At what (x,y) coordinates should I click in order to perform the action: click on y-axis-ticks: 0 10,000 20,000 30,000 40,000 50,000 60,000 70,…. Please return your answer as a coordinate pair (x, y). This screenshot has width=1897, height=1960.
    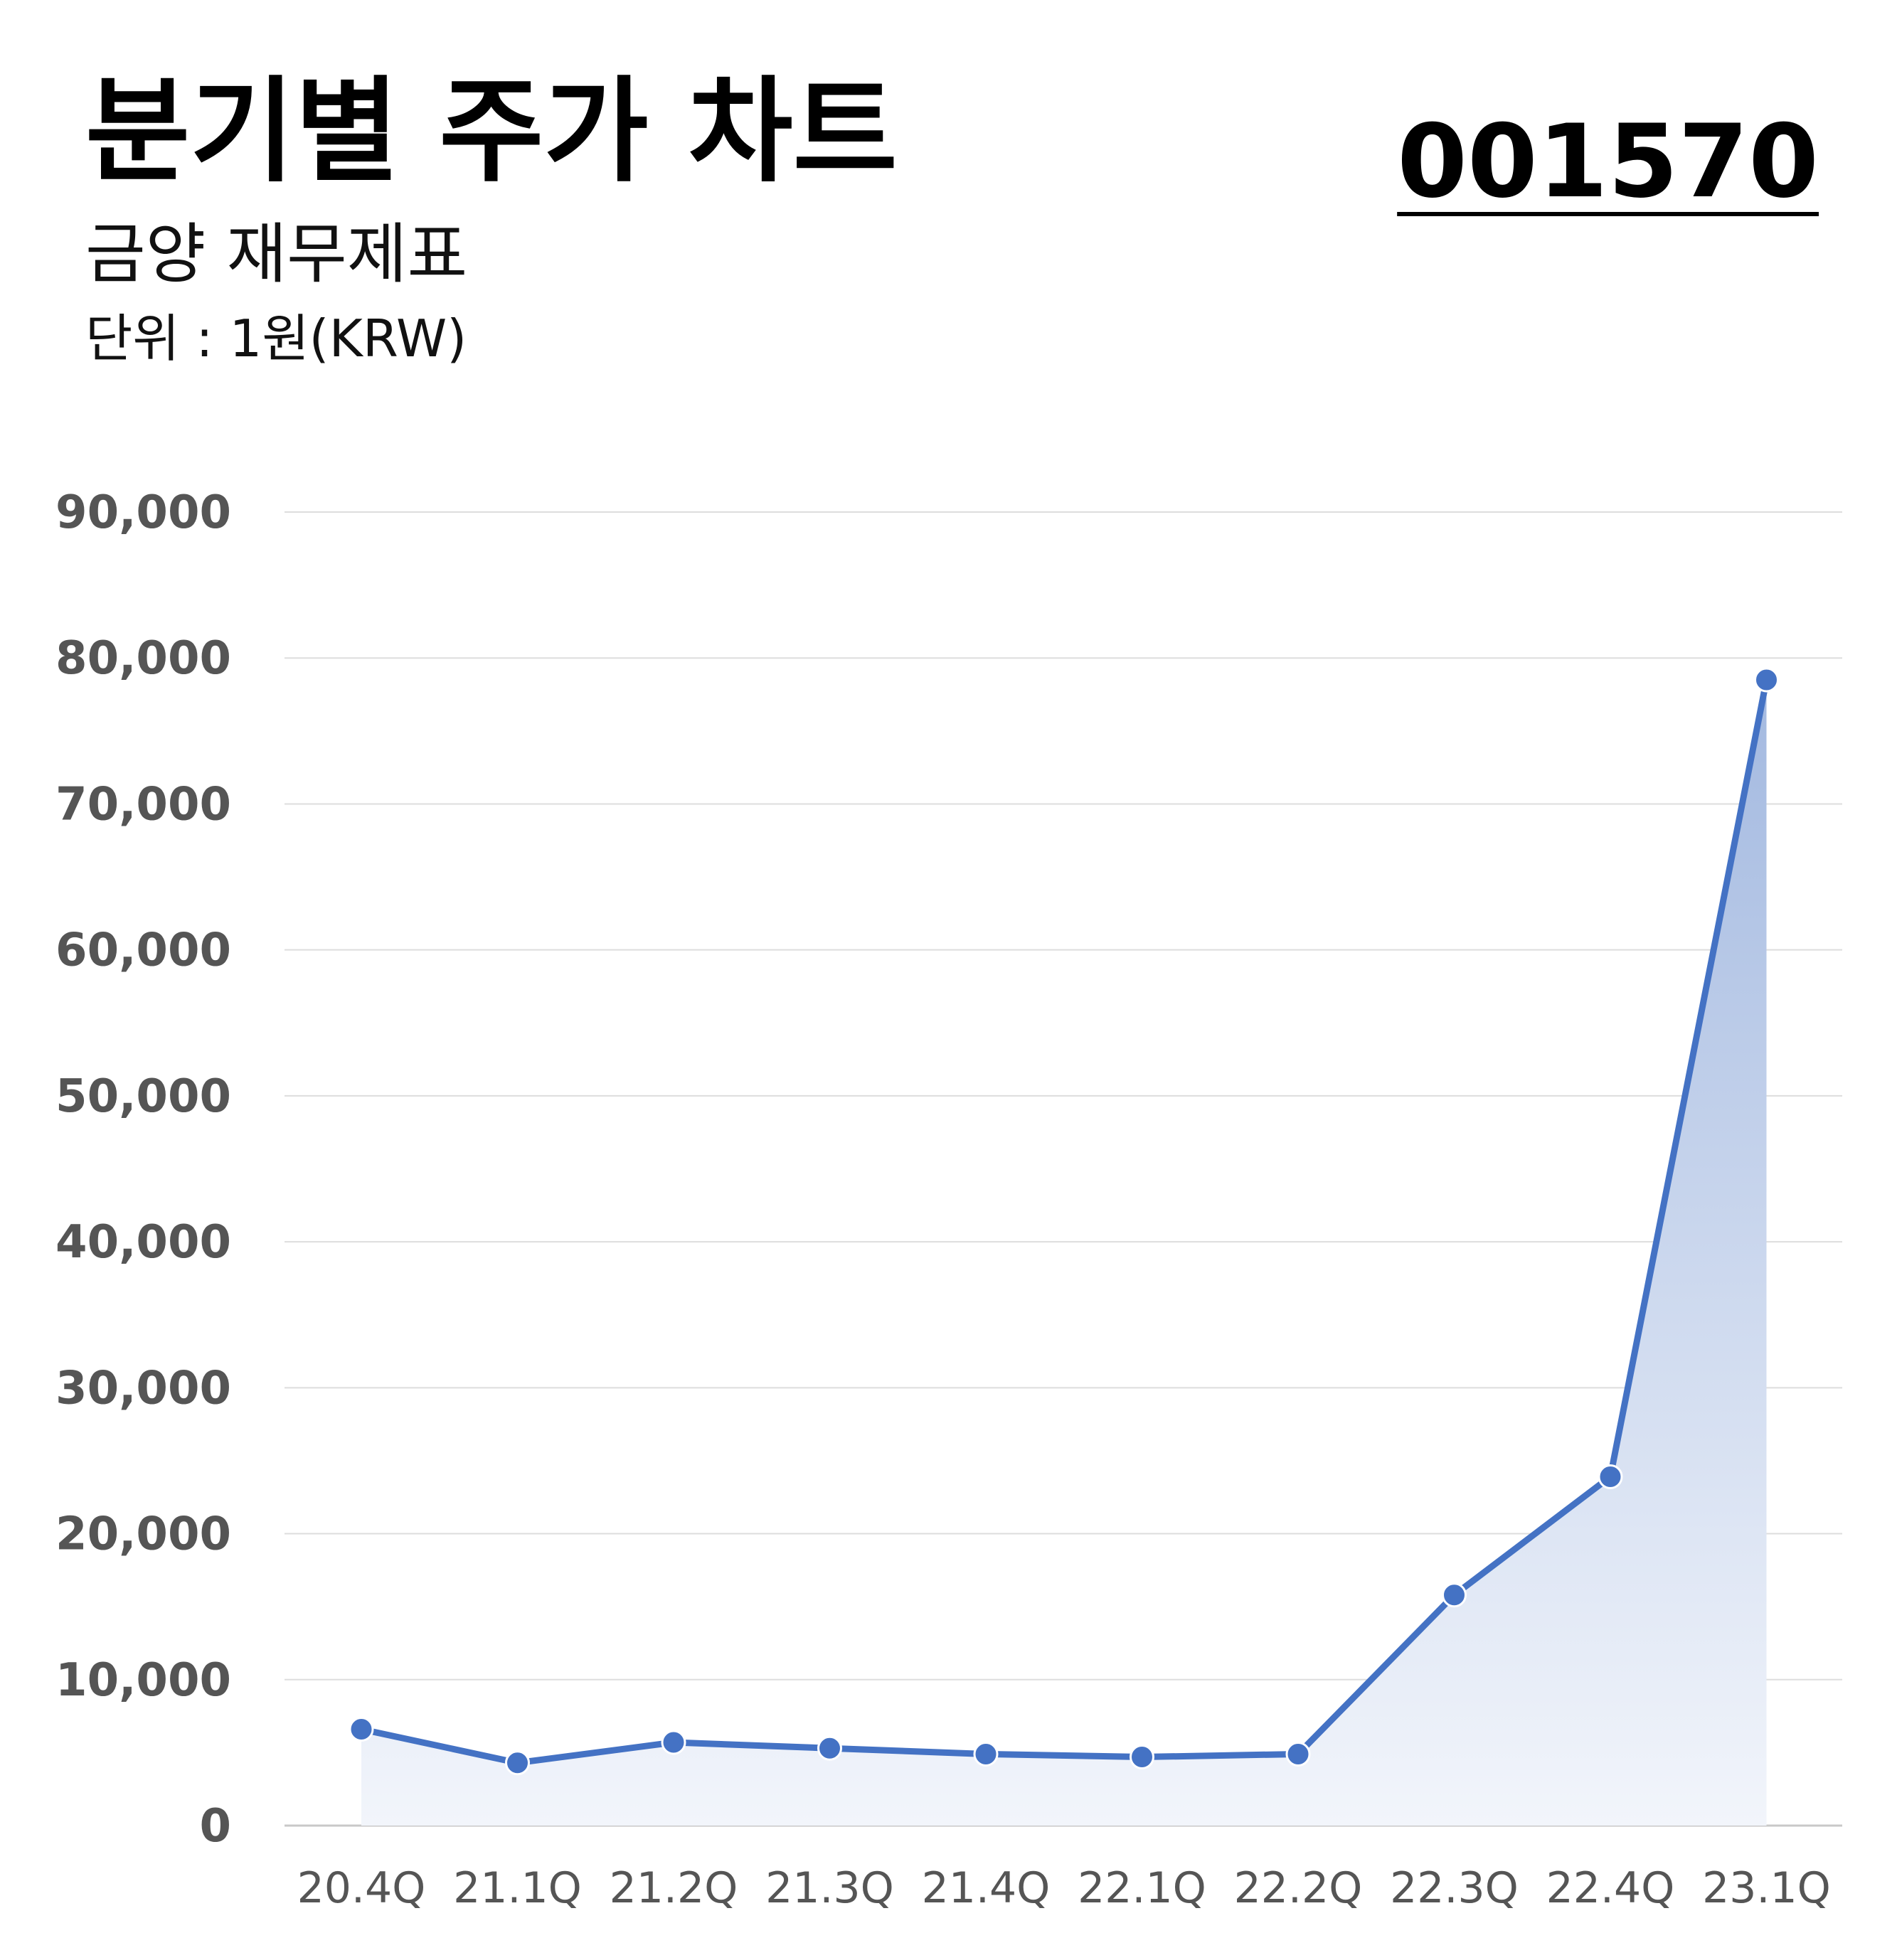
    Looking at the image, I should click on (143, 1169).